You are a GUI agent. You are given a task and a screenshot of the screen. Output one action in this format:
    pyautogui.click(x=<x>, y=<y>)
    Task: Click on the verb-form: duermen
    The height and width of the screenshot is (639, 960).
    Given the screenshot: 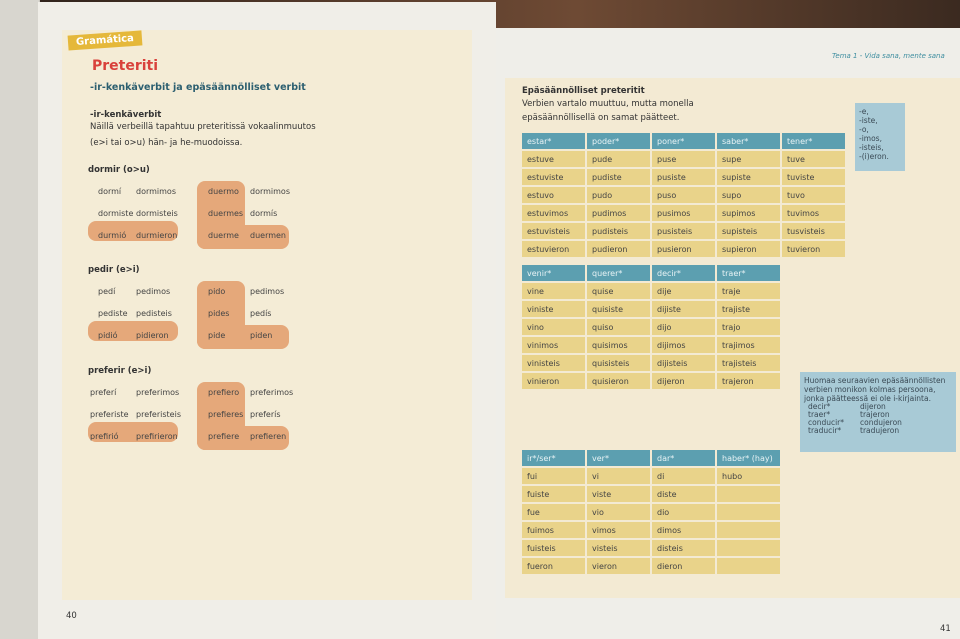 What is the action you would take?
    pyautogui.click(x=268, y=235)
    